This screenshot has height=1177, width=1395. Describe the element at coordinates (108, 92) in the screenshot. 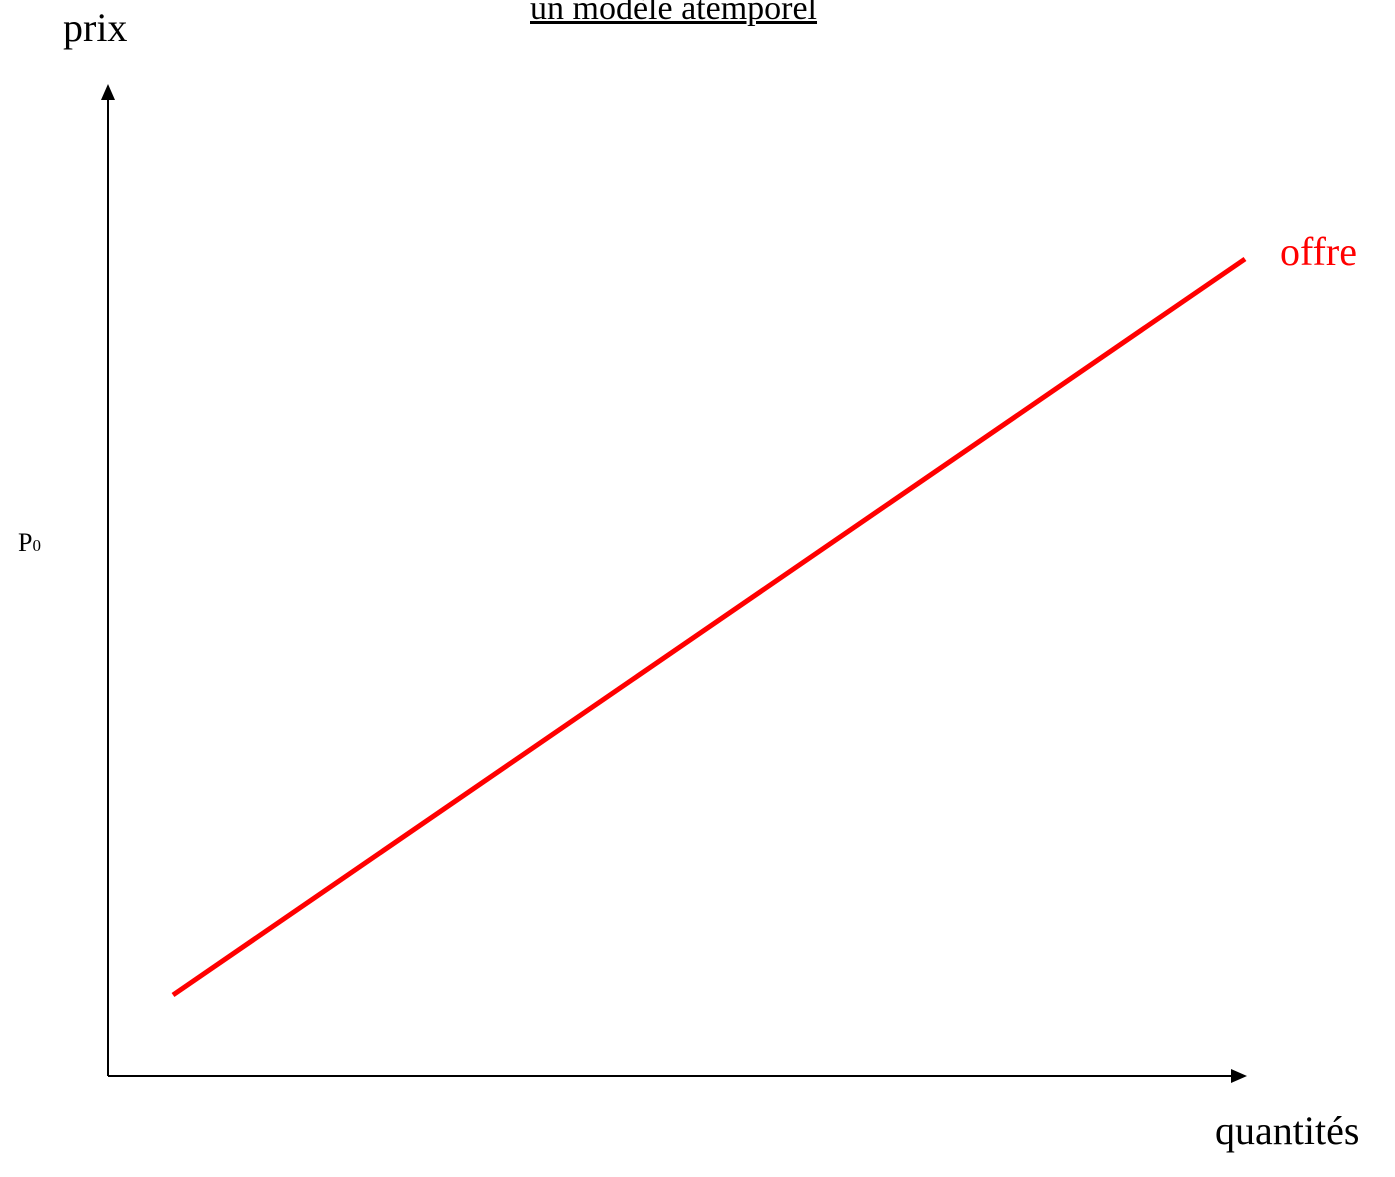

I see `y-axis-arrowhead` at that location.